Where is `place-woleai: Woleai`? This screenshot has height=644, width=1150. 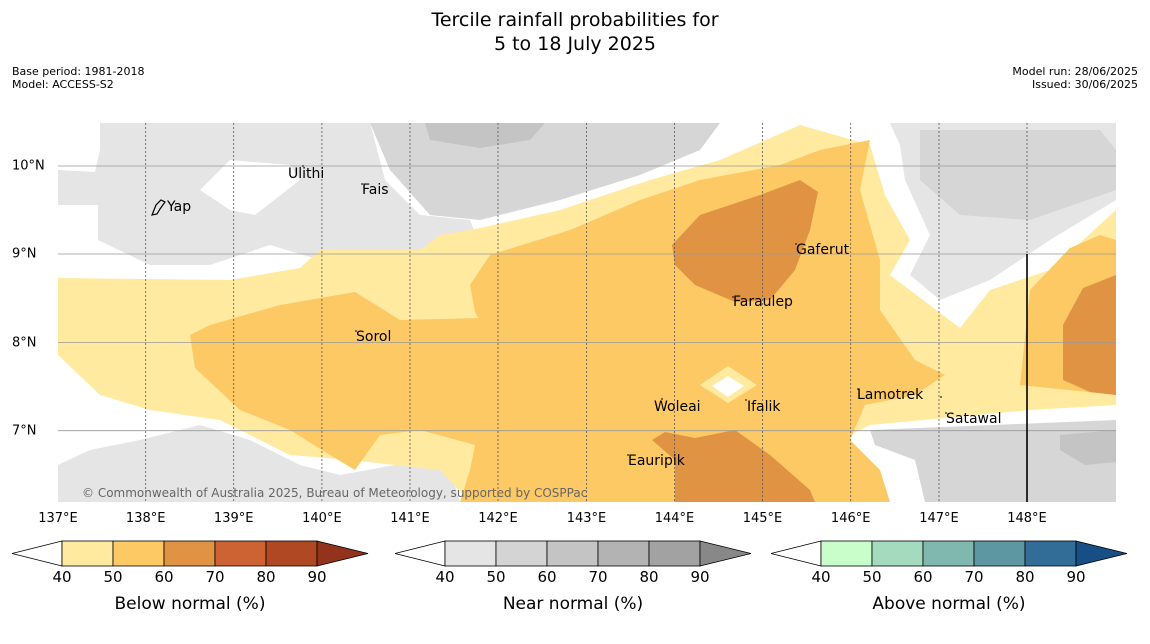
place-woleai: Woleai is located at coordinates (677, 407).